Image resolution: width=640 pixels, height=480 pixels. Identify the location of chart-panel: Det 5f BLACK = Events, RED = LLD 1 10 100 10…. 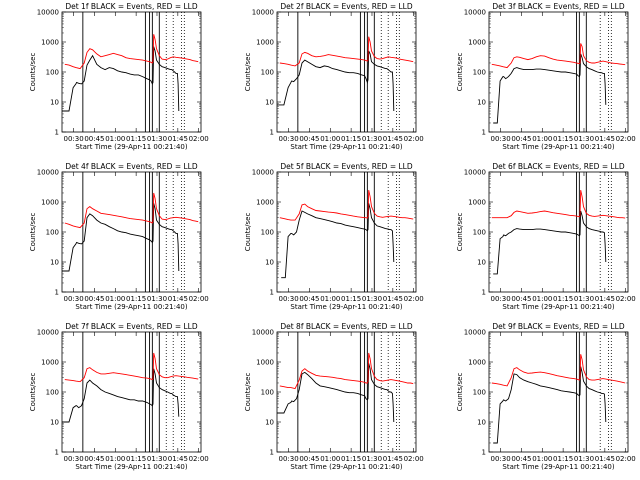
(334, 236).